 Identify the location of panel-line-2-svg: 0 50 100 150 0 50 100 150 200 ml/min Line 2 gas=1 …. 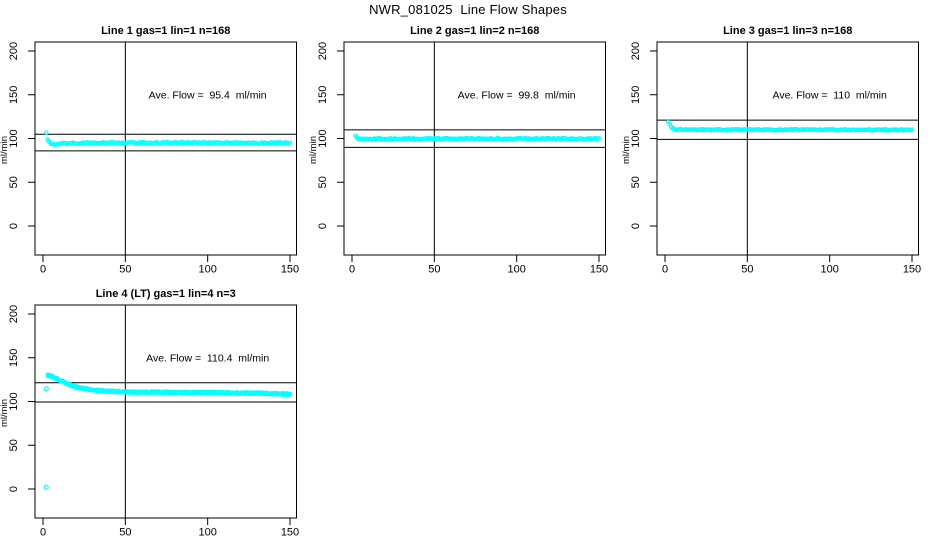
(458, 150).